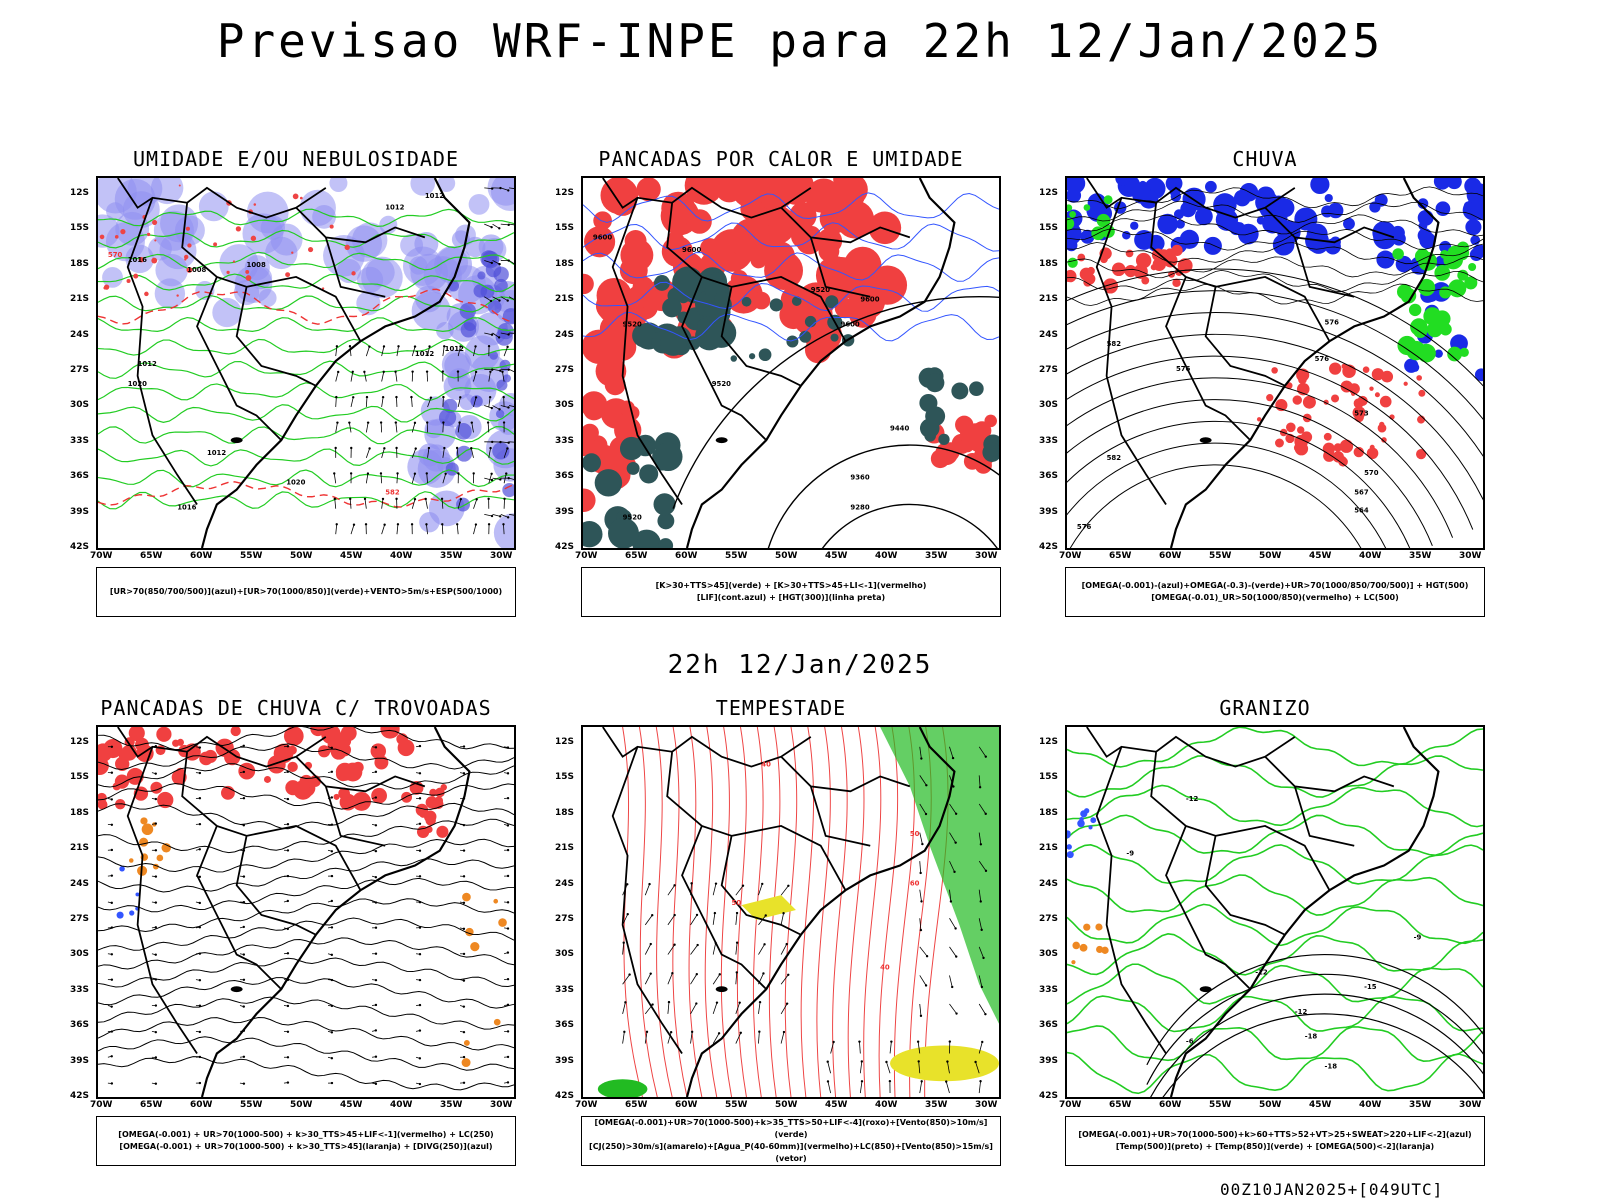 This screenshot has height=1200, width=1600. What do you see at coordinates (296, 159) in the screenshot?
I see `panel-title: UMIDADE E/OU NEBULOSIDADE` at bounding box center [296, 159].